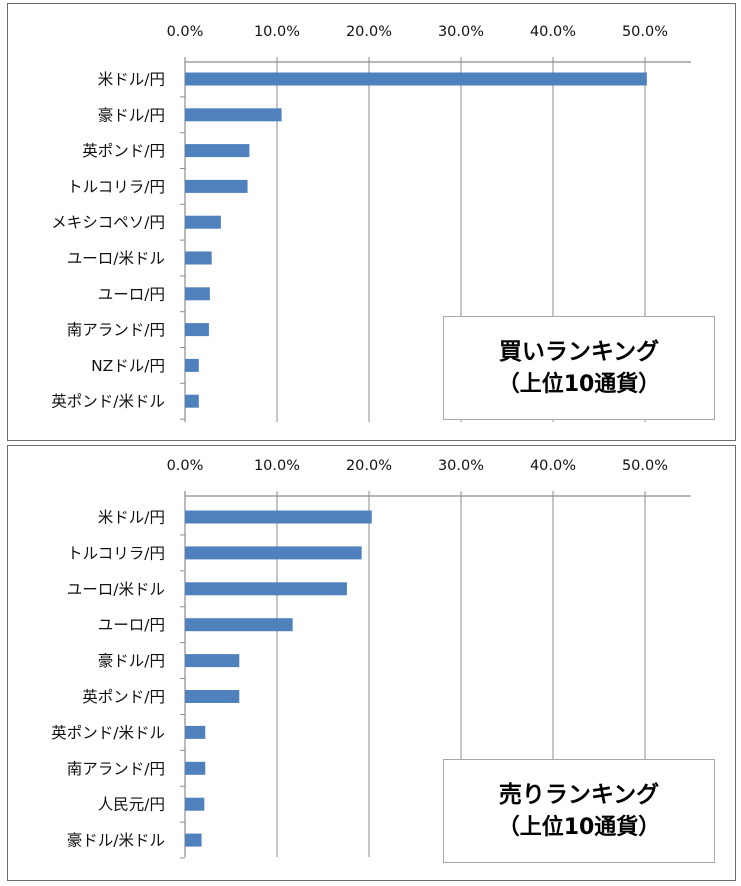 The height and width of the screenshot is (886, 741). What do you see at coordinates (116, 840) in the screenshot?
I see `category-label: 豪ドル/米ドル` at bounding box center [116, 840].